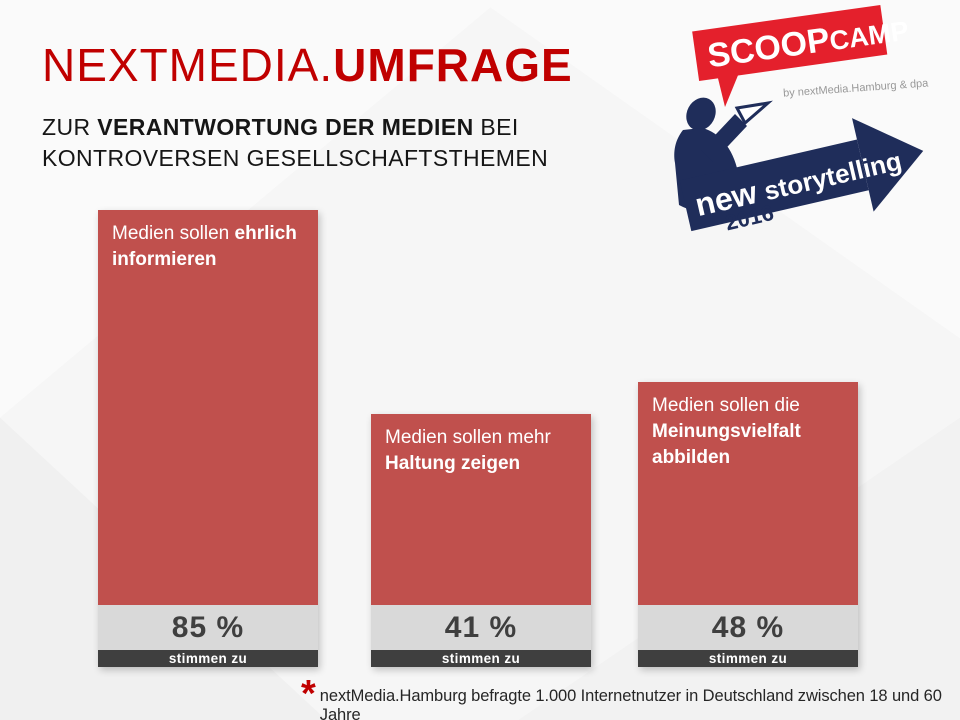 Image resolution: width=960 pixels, height=720 pixels. I want to click on subtitle-pre: ZUR, so click(70, 127).